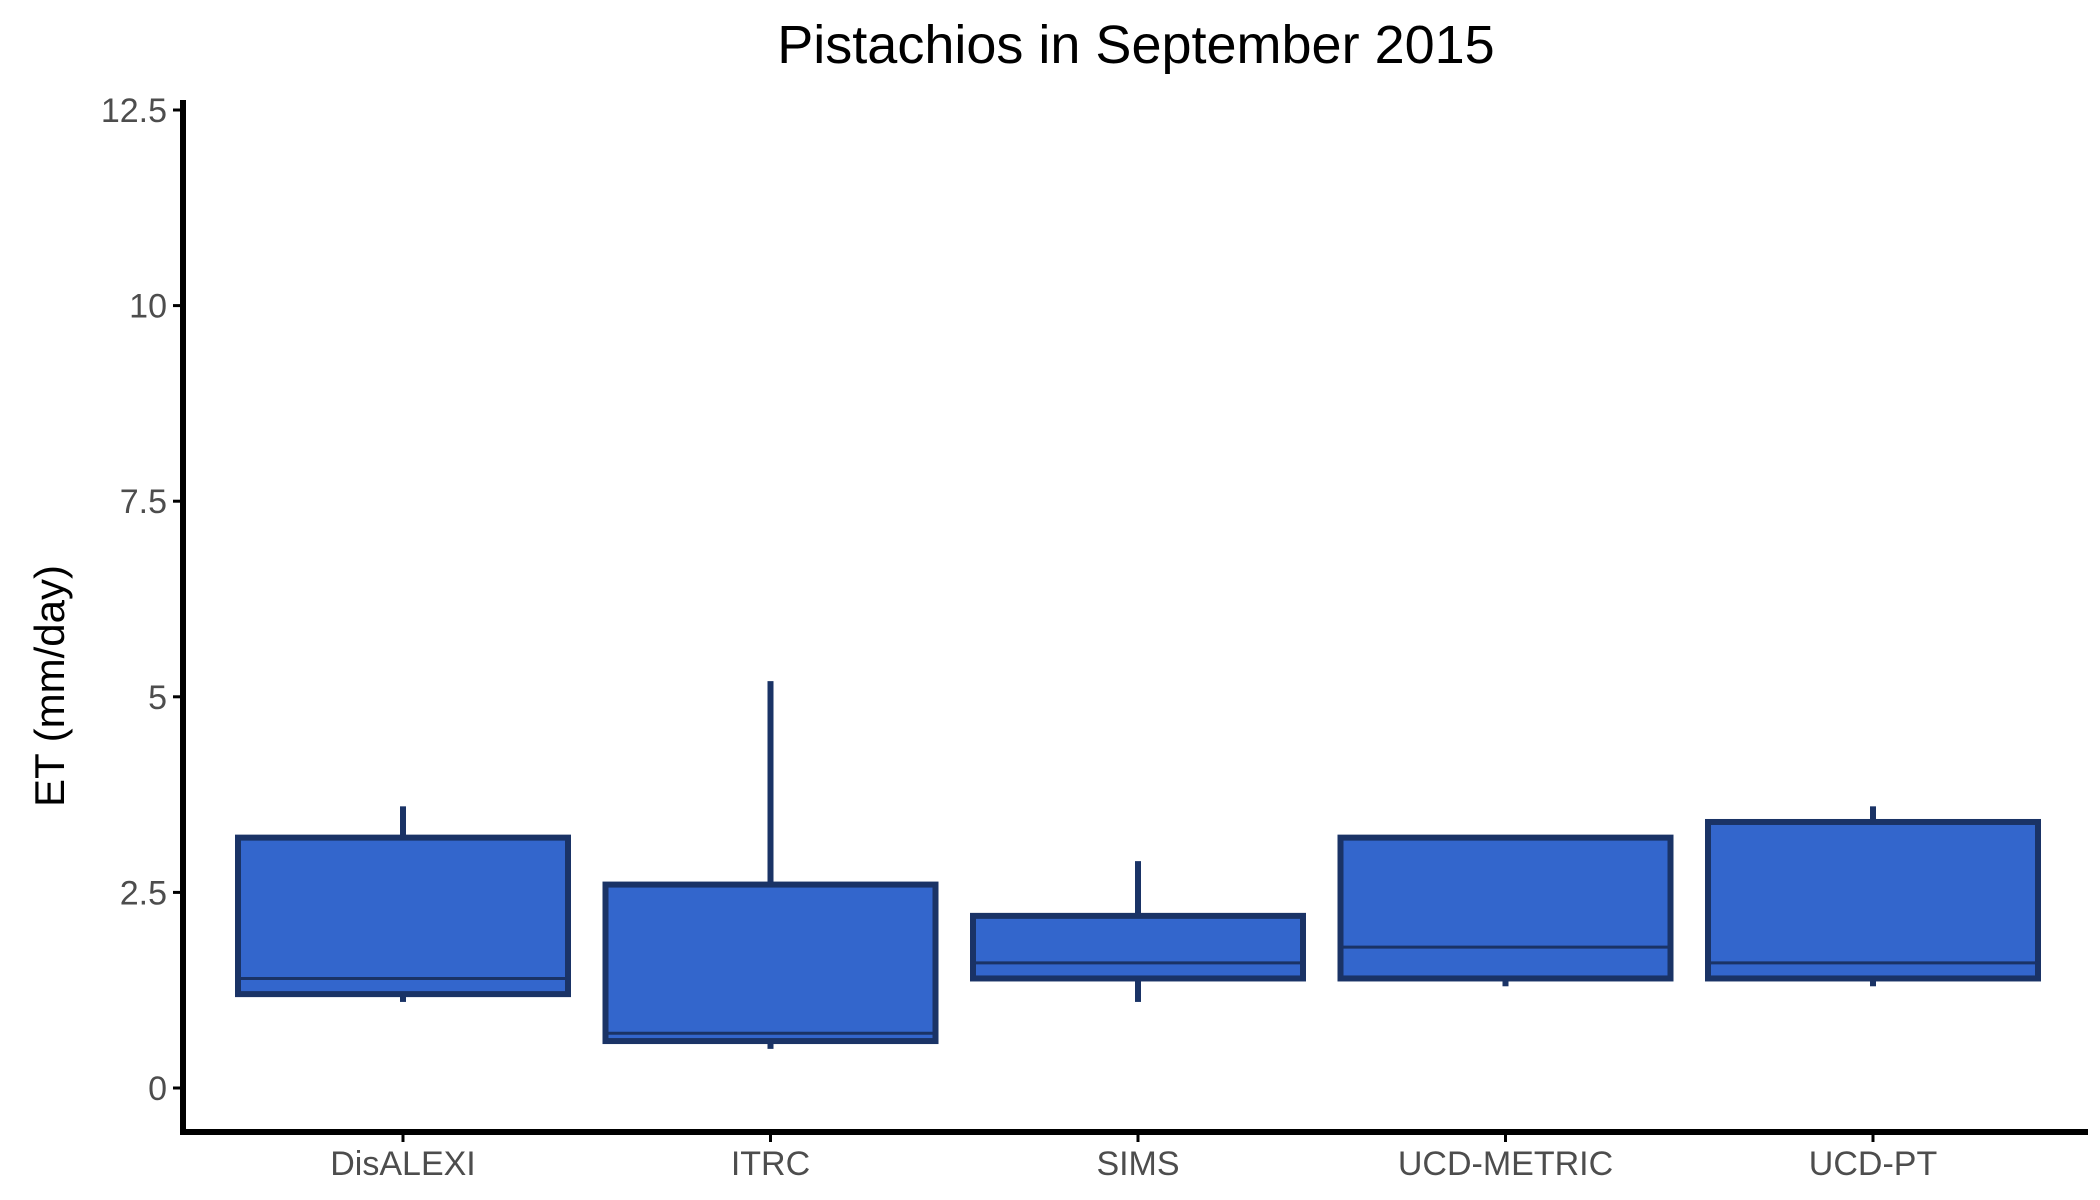 The image size is (2100, 1200). I want to click on x-tick-label: SIMS, so click(1137, 1164).